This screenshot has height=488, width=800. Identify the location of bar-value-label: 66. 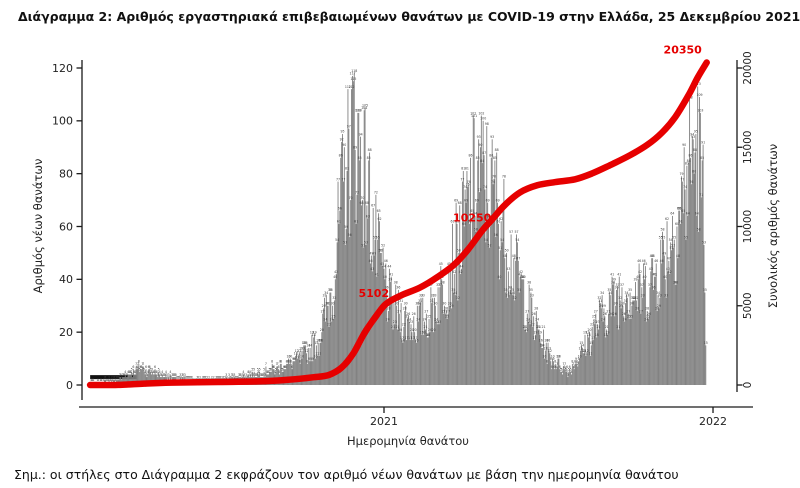
(680, 208).